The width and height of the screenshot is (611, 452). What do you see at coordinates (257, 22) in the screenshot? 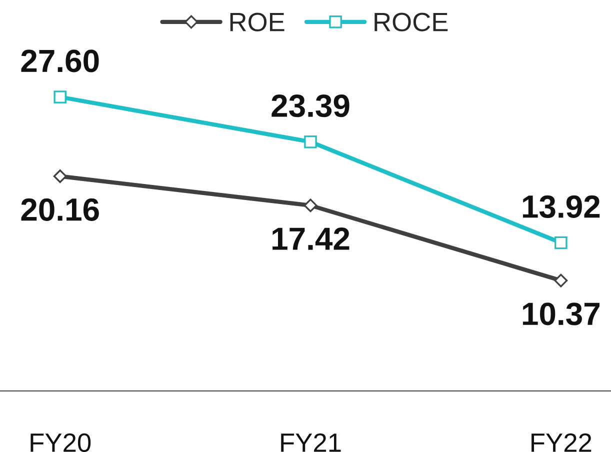
I see `legend-label: ROE` at bounding box center [257, 22].